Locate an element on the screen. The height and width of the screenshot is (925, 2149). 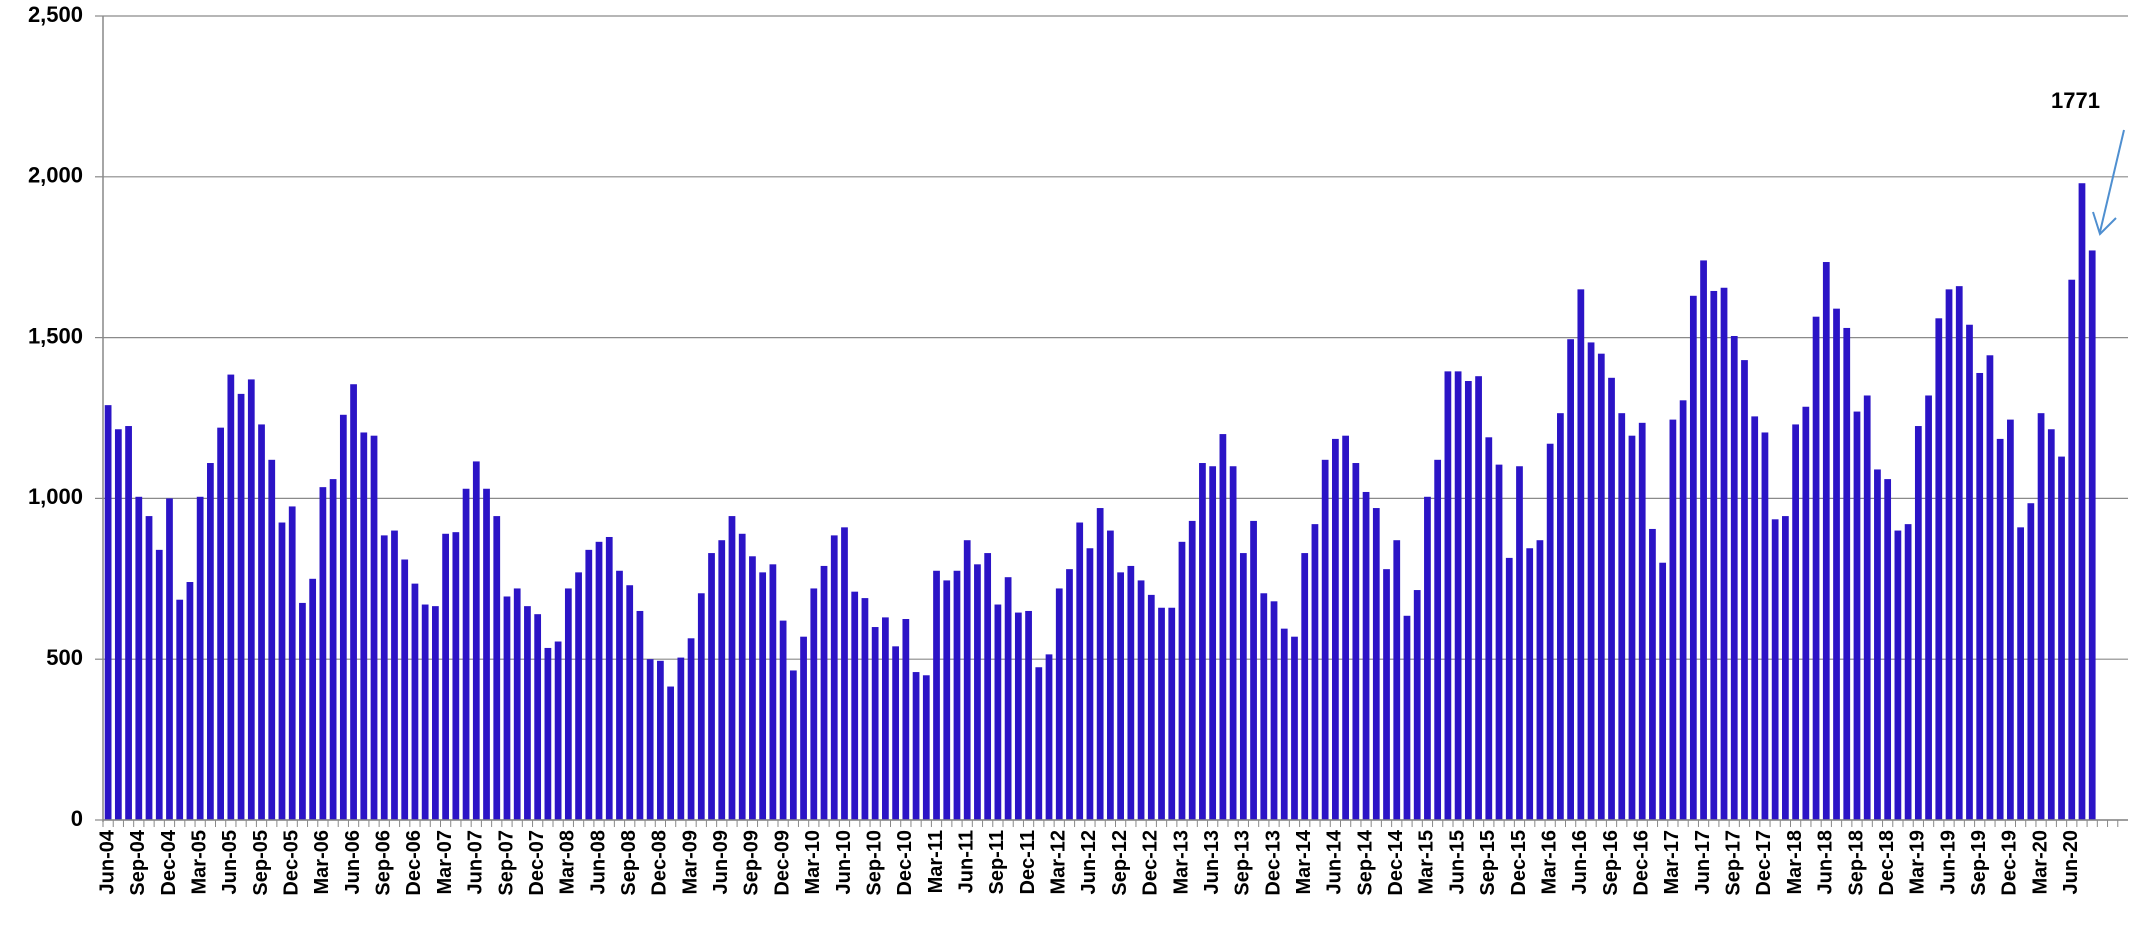
x-tick-label: Sep-11 is located at coordinates (997, 862).